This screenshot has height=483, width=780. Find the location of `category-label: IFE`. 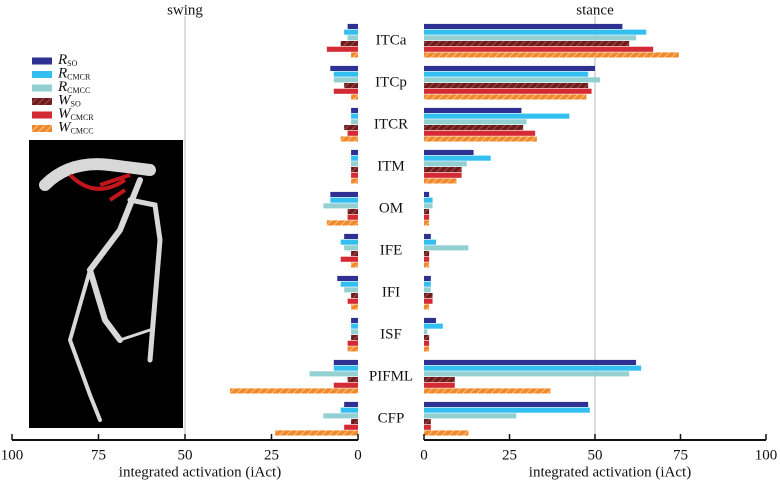

category-label: IFE is located at coordinates (391, 250).